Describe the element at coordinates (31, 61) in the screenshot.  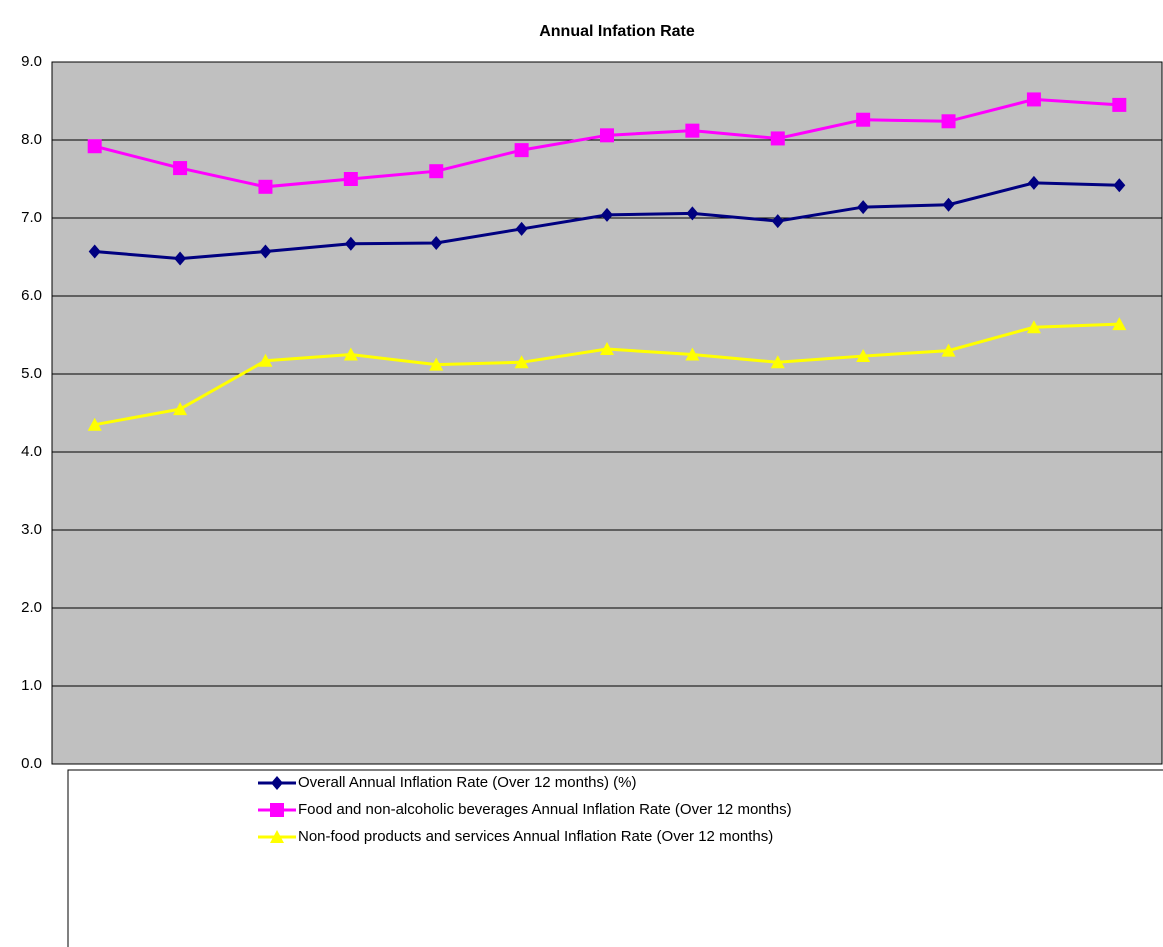
I see `y-tick-label: 9.0` at that location.